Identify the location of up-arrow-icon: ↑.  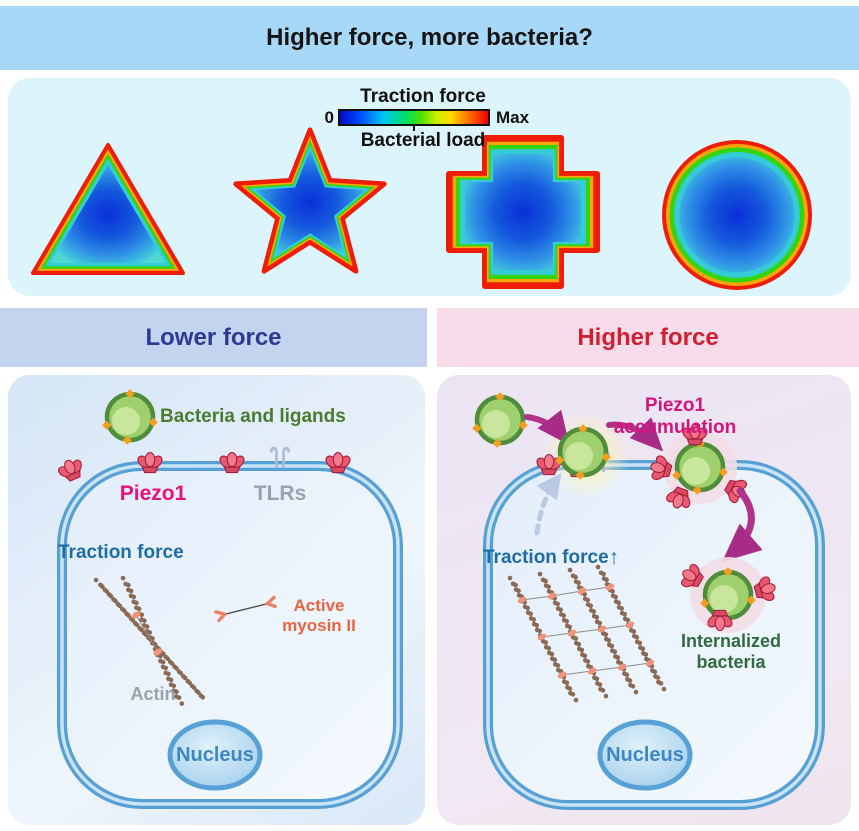
(614, 557).